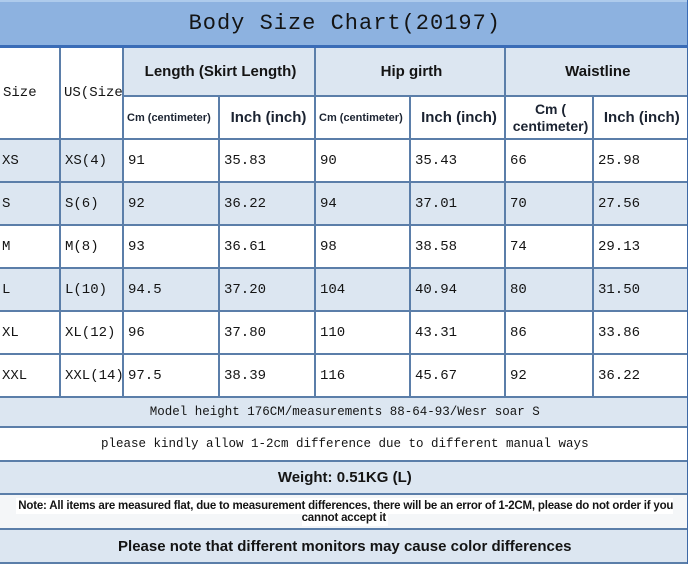 The image size is (688, 564). Describe the element at coordinates (267, 332) in the screenshot. I see `length-inch-cell: 37.80` at that location.